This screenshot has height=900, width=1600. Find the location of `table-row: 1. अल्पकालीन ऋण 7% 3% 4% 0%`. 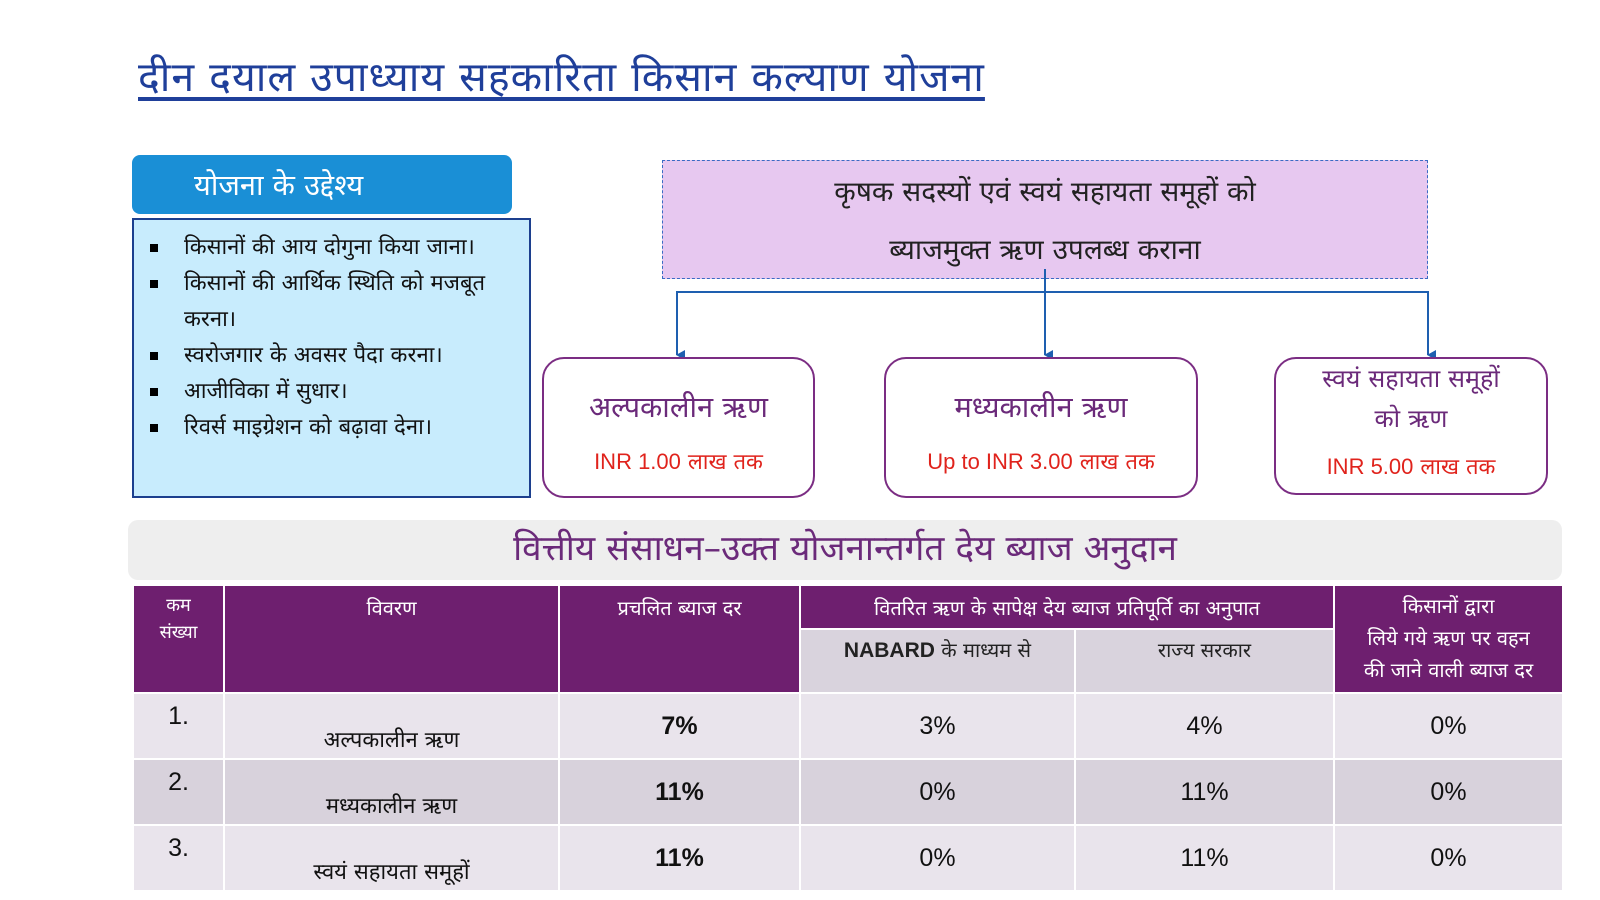

table-row: 1. अल्पकालीन ऋण 7% 3% 4% 0% is located at coordinates (848, 726).